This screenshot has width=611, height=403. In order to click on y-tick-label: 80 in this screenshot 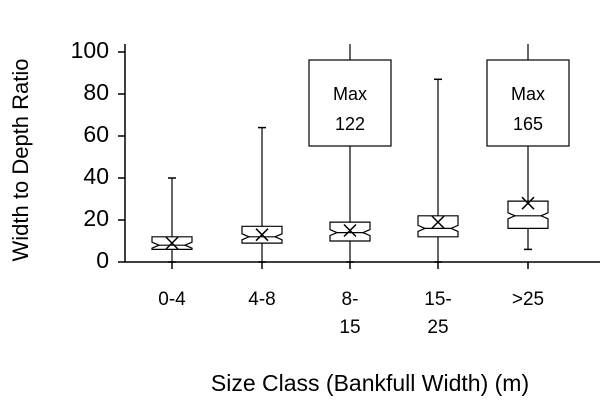, I will do `click(96, 92)`.